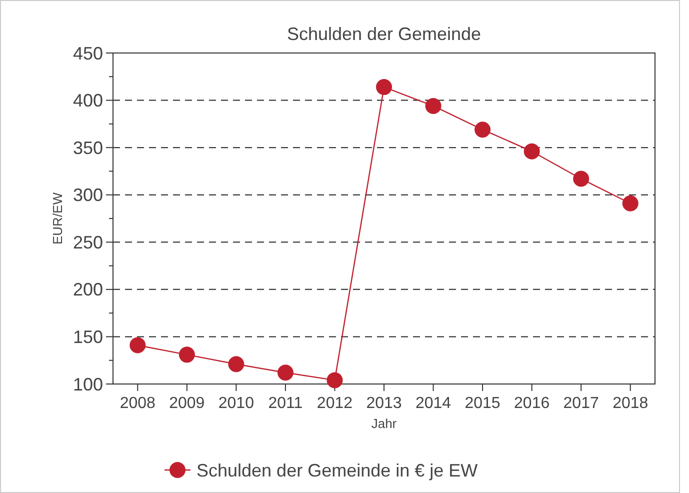 The width and height of the screenshot is (689, 493). Describe the element at coordinates (87, 53) in the screenshot. I see `y-tick-label: 450` at that location.